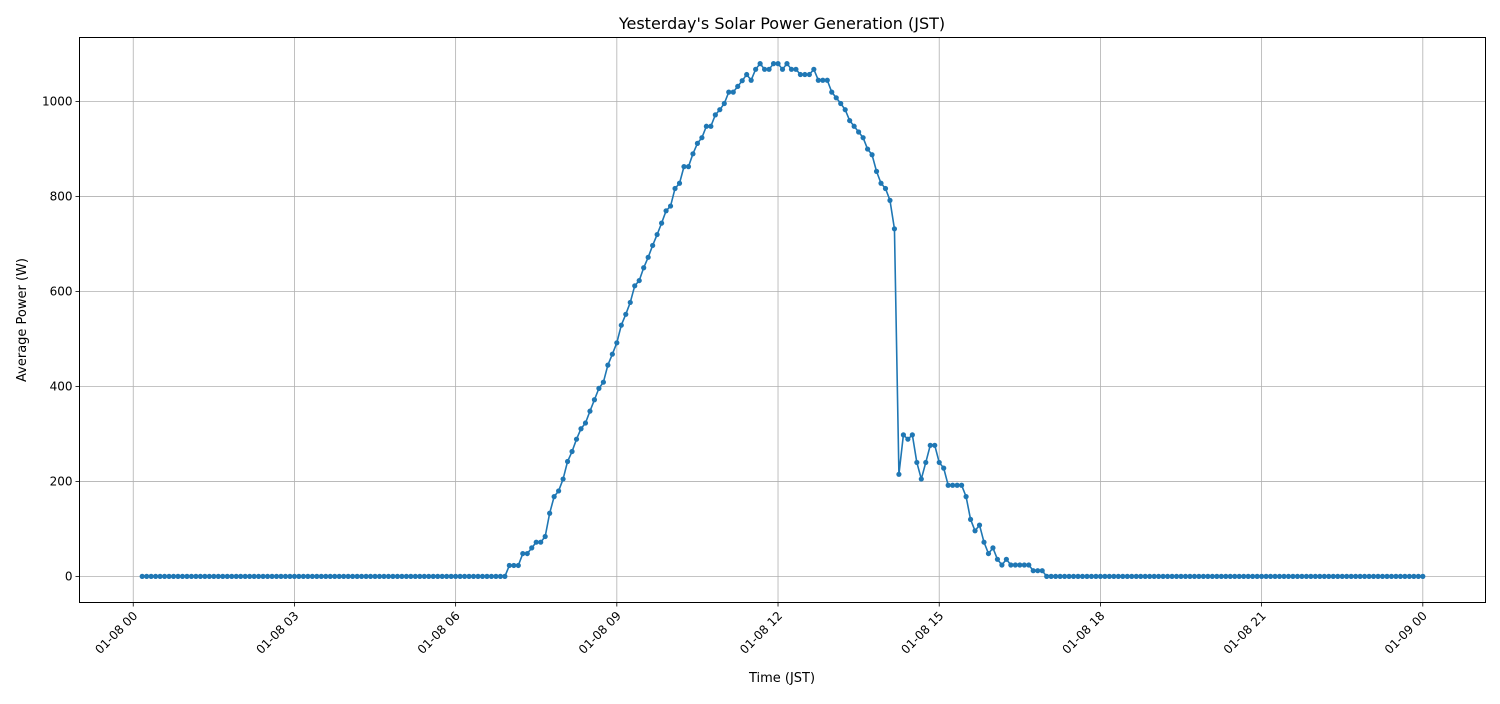 The height and width of the screenshot is (704, 1500). What do you see at coordinates (61, 292) in the screenshot?
I see `y-tick-label: 600` at bounding box center [61, 292].